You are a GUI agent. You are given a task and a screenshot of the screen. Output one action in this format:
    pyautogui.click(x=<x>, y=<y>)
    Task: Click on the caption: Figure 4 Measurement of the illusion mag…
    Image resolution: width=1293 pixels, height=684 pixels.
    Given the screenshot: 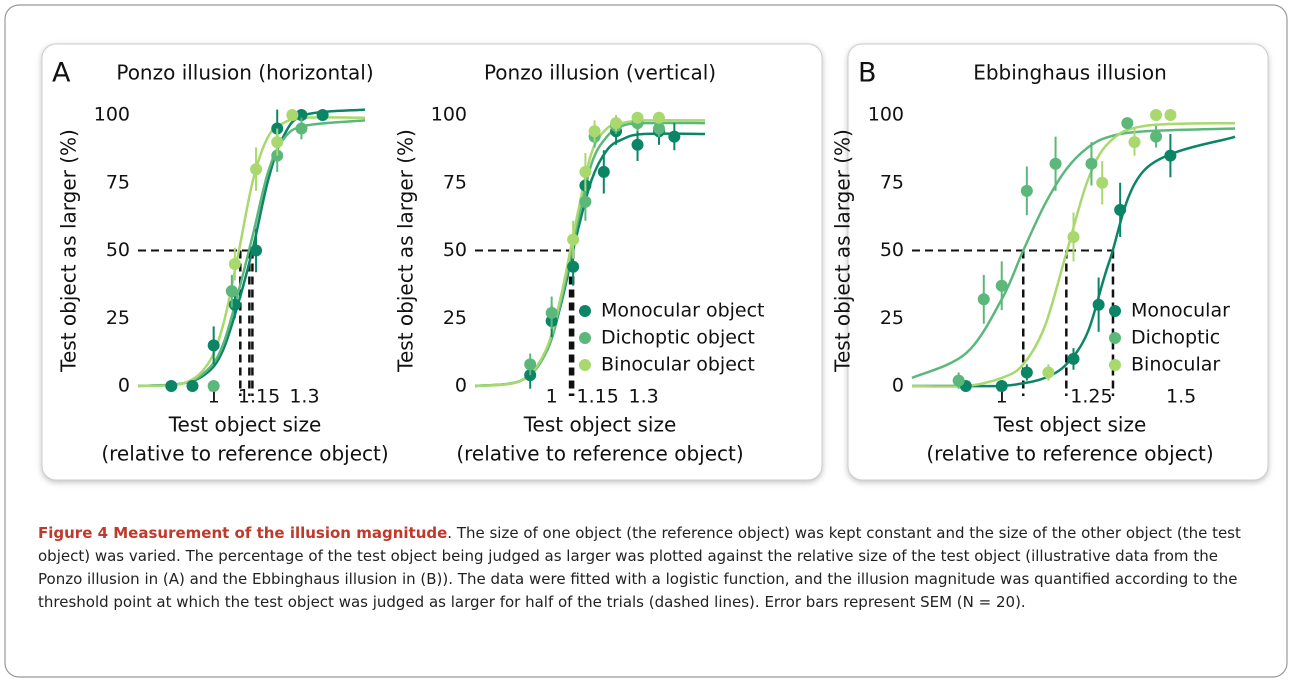 What is the action you would take?
    pyautogui.click(x=650, y=568)
    